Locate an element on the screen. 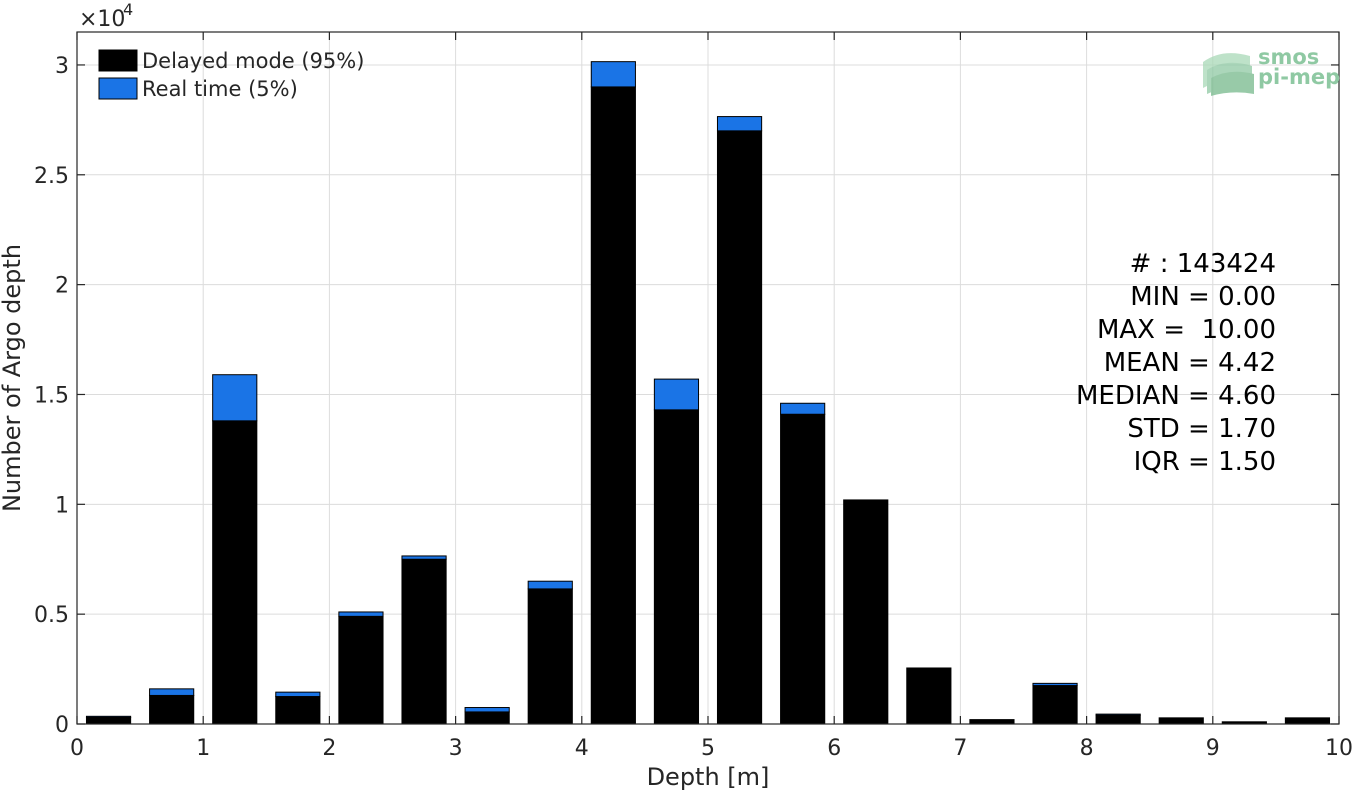 The width and height of the screenshot is (1354, 797). stat-median: MEDIAN = 4.60 is located at coordinates (1176, 396).